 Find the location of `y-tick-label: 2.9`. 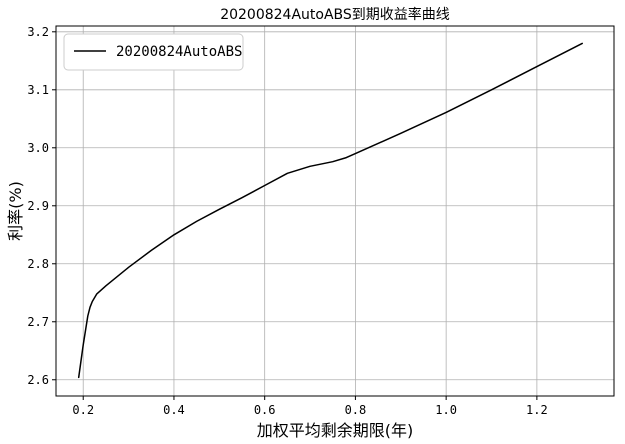

y-tick-label: 2.9 is located at coordinates (38, 206).